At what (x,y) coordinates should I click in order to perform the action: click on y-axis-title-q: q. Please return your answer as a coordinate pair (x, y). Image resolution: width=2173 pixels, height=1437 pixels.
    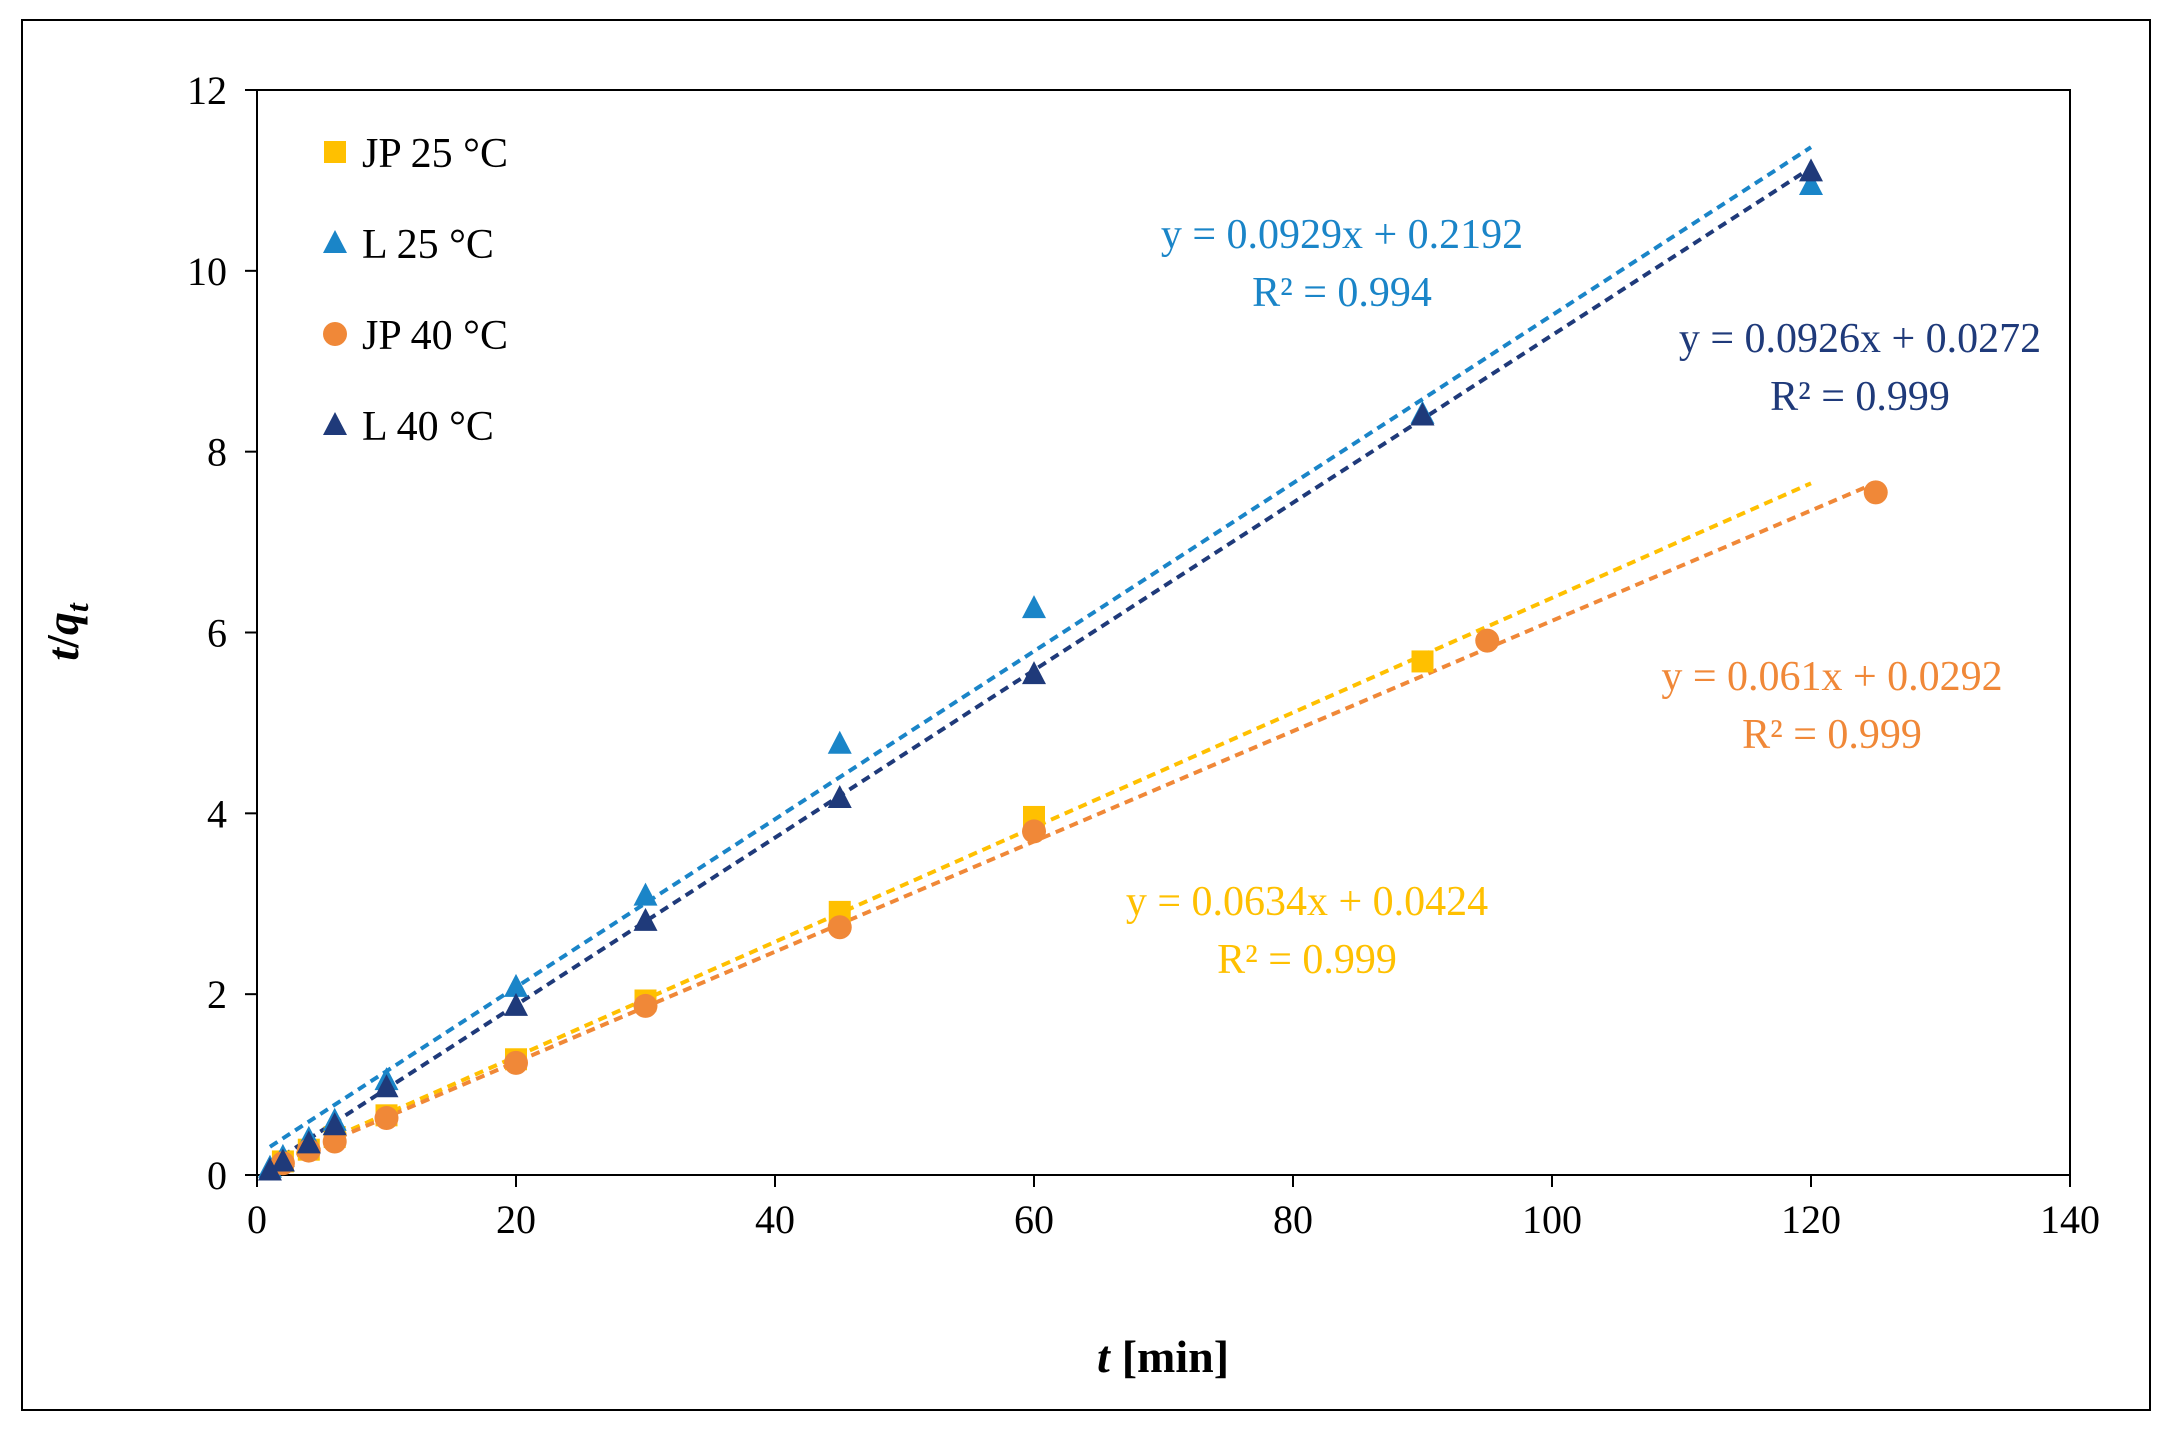
    Looking at the image, I should click on (62, 623).